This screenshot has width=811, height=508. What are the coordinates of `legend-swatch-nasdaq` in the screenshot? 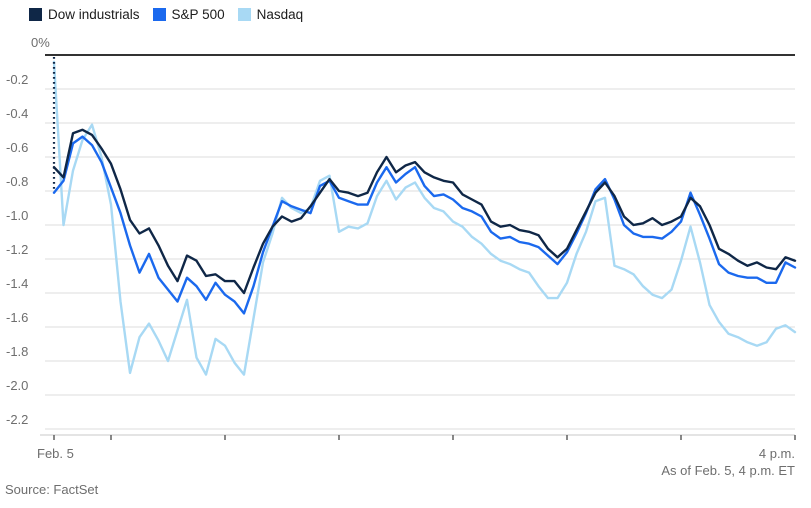 It's located at (244, 14).